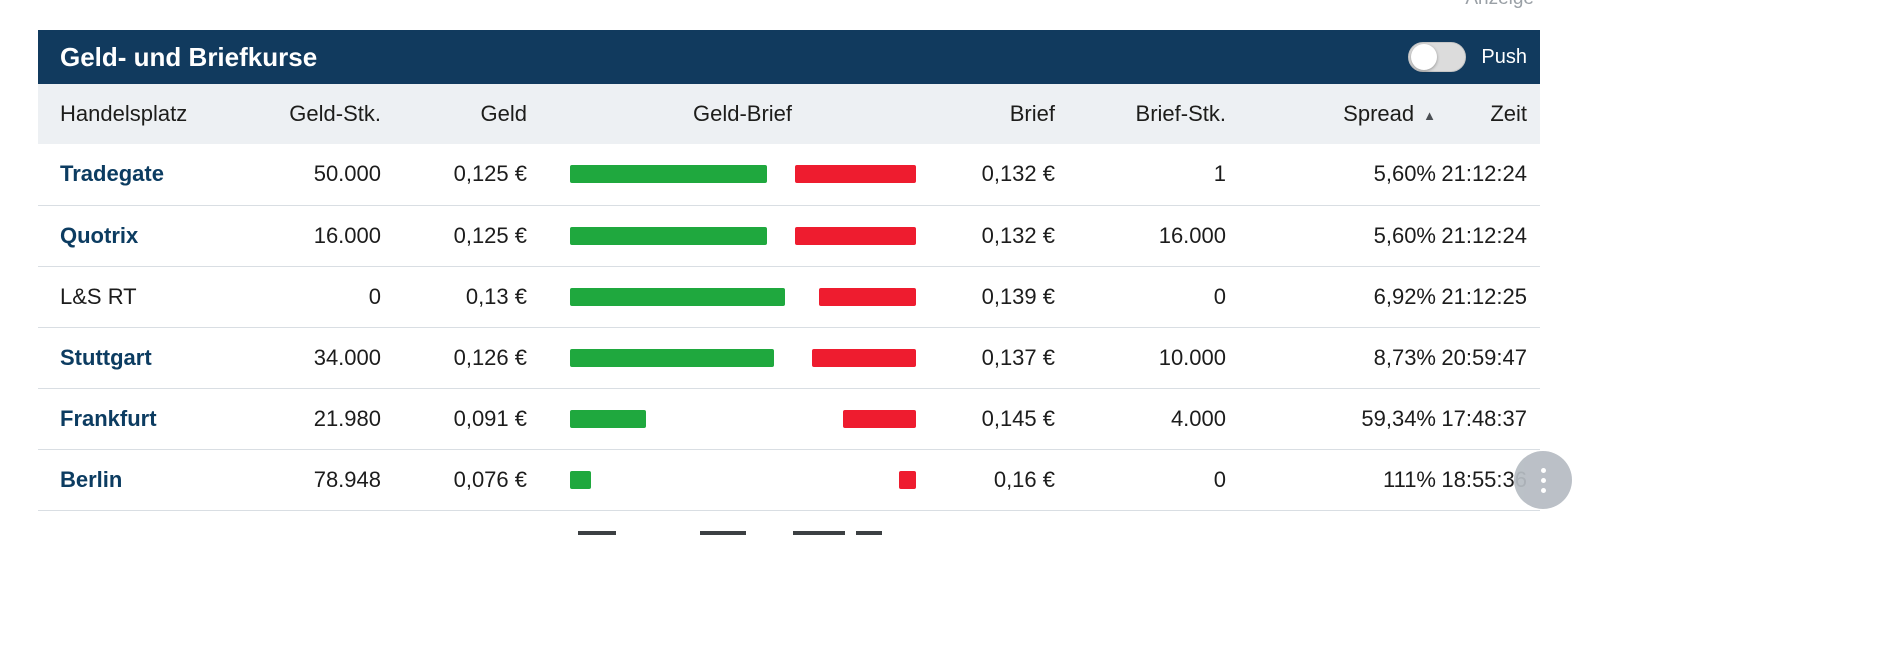  I want to click on ask-size-cell: 10.000, so click(1140, 358).